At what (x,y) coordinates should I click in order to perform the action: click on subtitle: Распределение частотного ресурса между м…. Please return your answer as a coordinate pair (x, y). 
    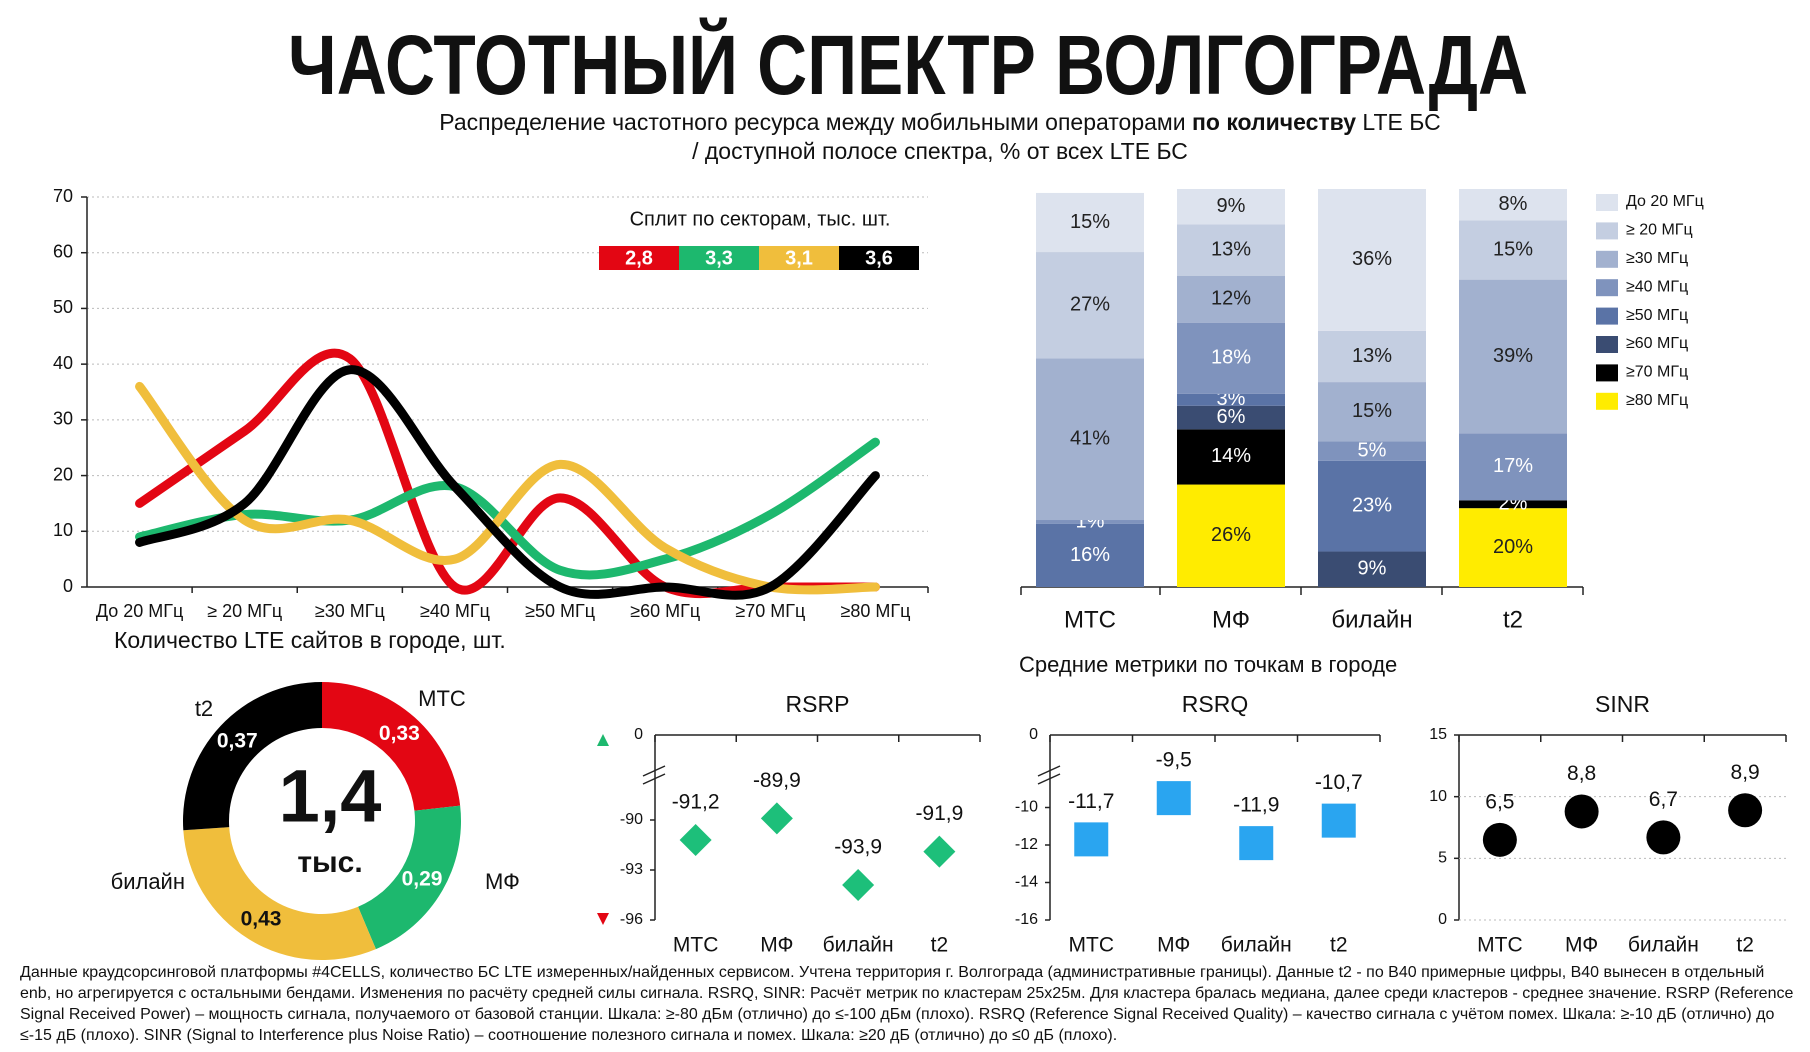
    Looking at the image, I should click on (939, 122).